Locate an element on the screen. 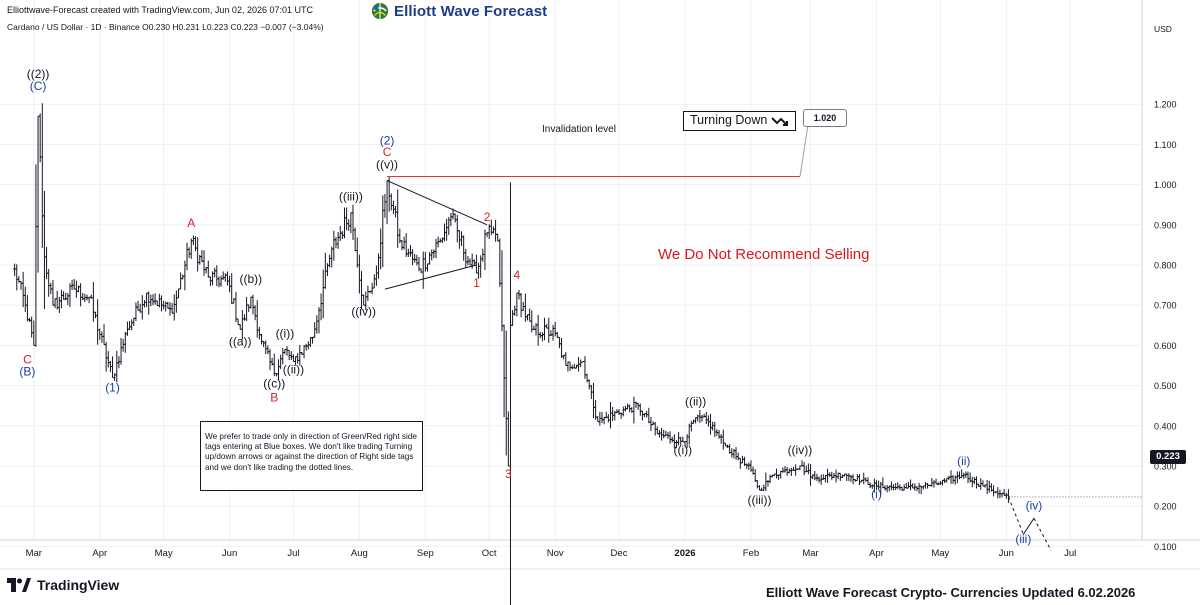 This screenshot has width=1200, height=605. wave-label: A is located at coordinates (191, 223).